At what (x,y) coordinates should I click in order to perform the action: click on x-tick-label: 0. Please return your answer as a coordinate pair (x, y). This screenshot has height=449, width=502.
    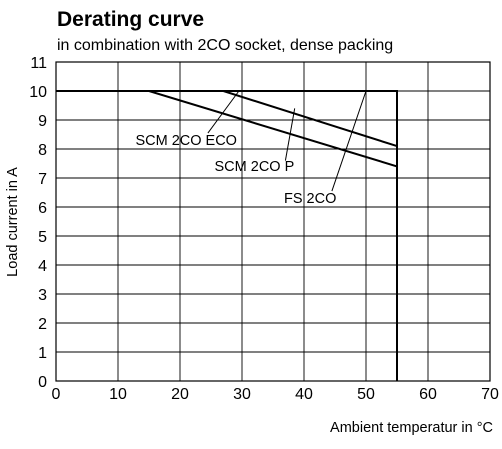
    Looking at the image, I should click on (56, 394).